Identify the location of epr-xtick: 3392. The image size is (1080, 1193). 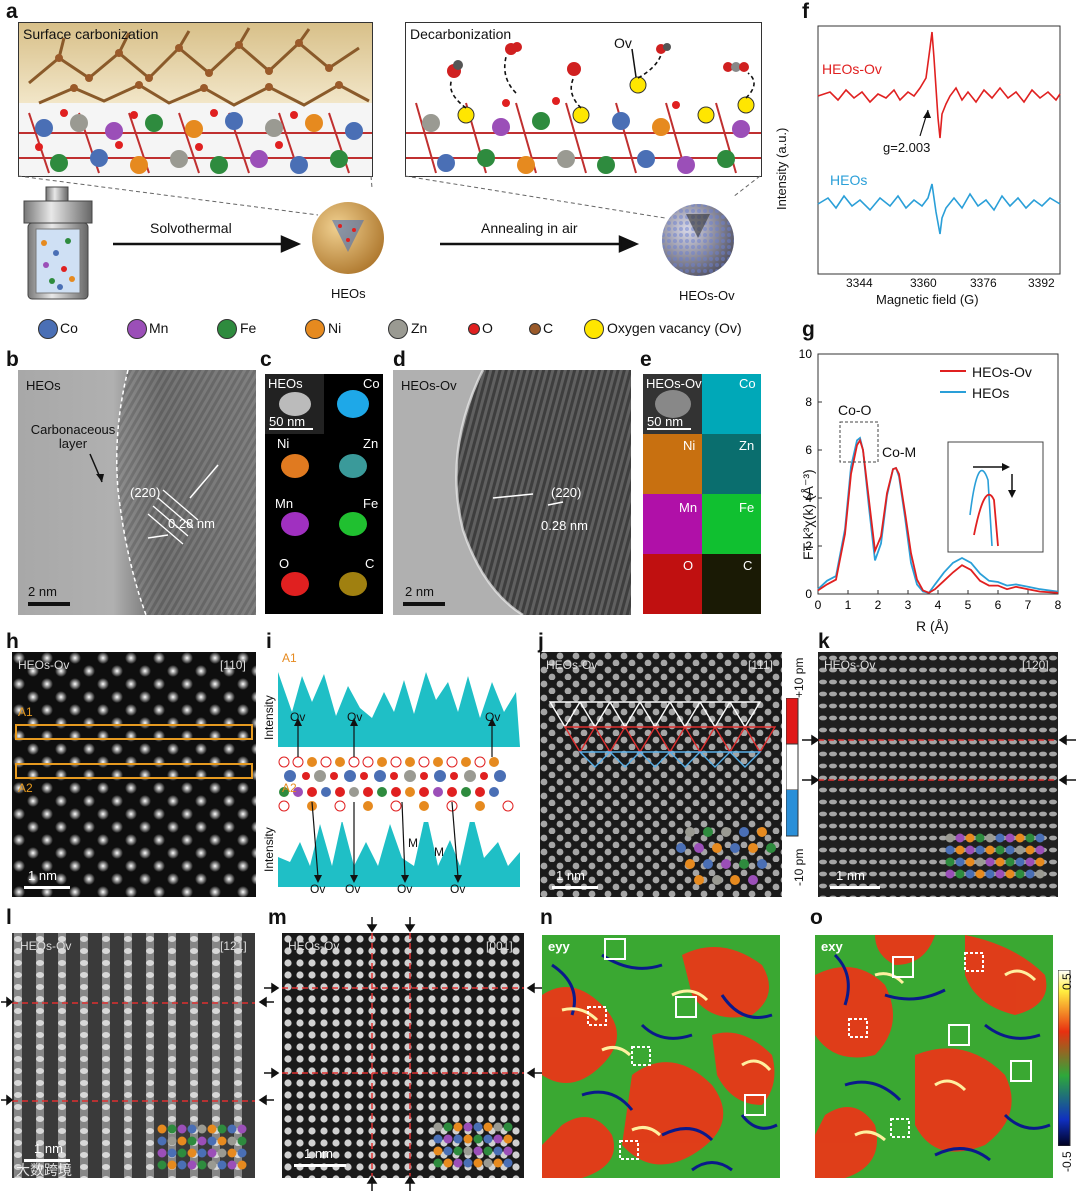
(1041, 283).